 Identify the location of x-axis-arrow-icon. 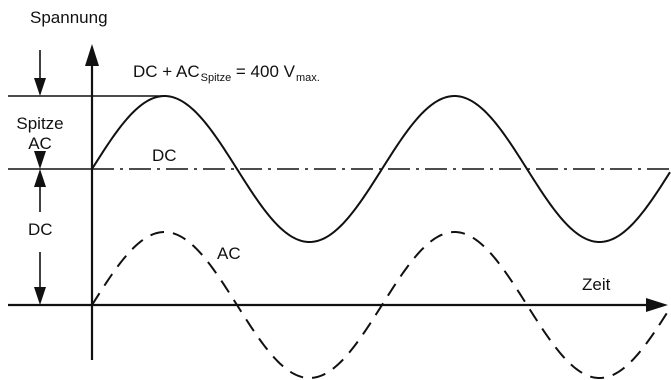
(657, 305).